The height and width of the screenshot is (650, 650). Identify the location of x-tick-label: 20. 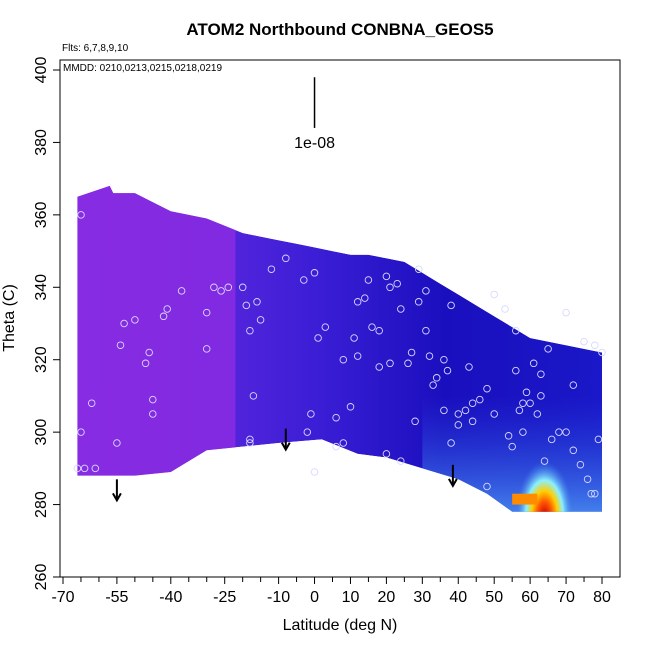
(387, 597).